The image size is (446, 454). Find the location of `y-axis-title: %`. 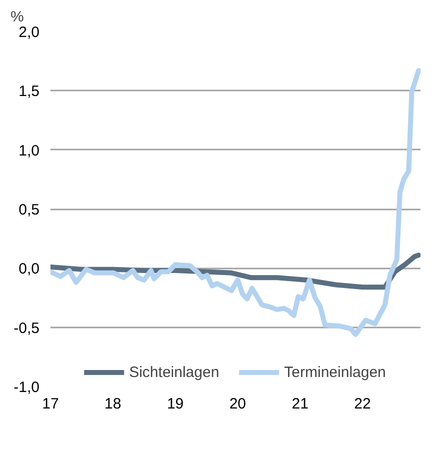

y-axis-title: % is located at coordinates (17, 17).